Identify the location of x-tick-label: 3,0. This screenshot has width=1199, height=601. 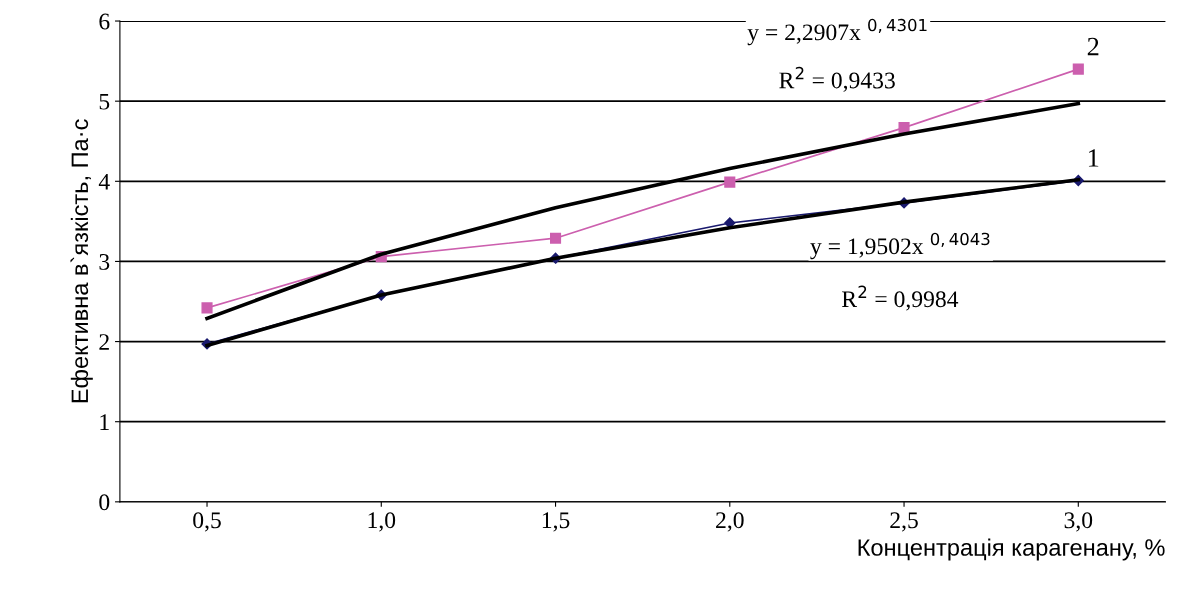
(1078, 522).